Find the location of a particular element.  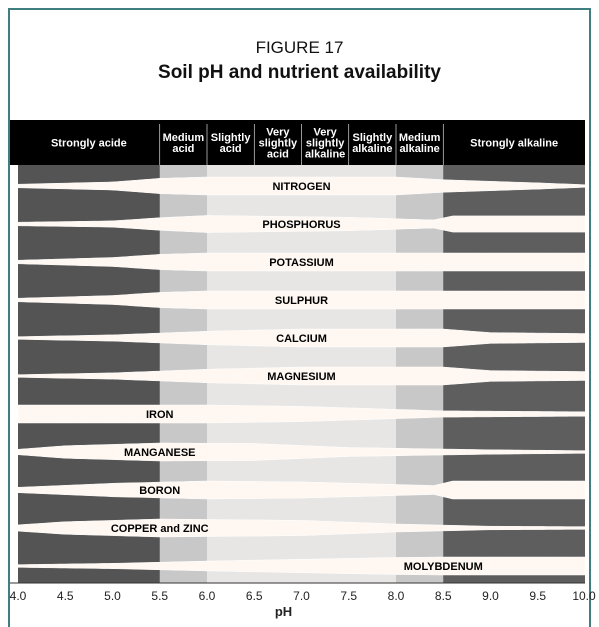

nutrient-label: PHOSPHORUS is located at coordinates (301, 225).